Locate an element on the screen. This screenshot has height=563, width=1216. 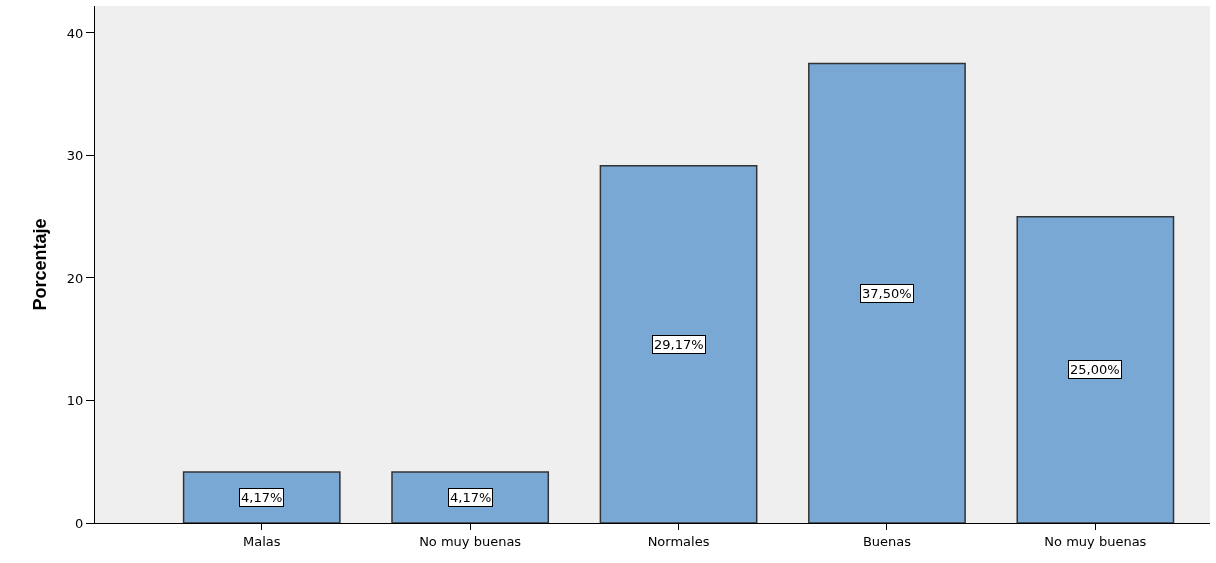
data-label: 37,50% is located at coordinates (887, 293).